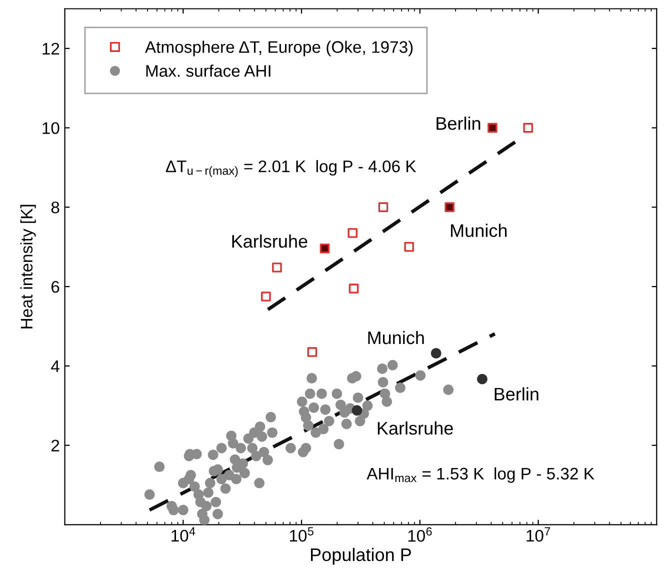 This screenshot has height=583, width=668. I want to click on y-tick-label: 10, so click(51, 128).